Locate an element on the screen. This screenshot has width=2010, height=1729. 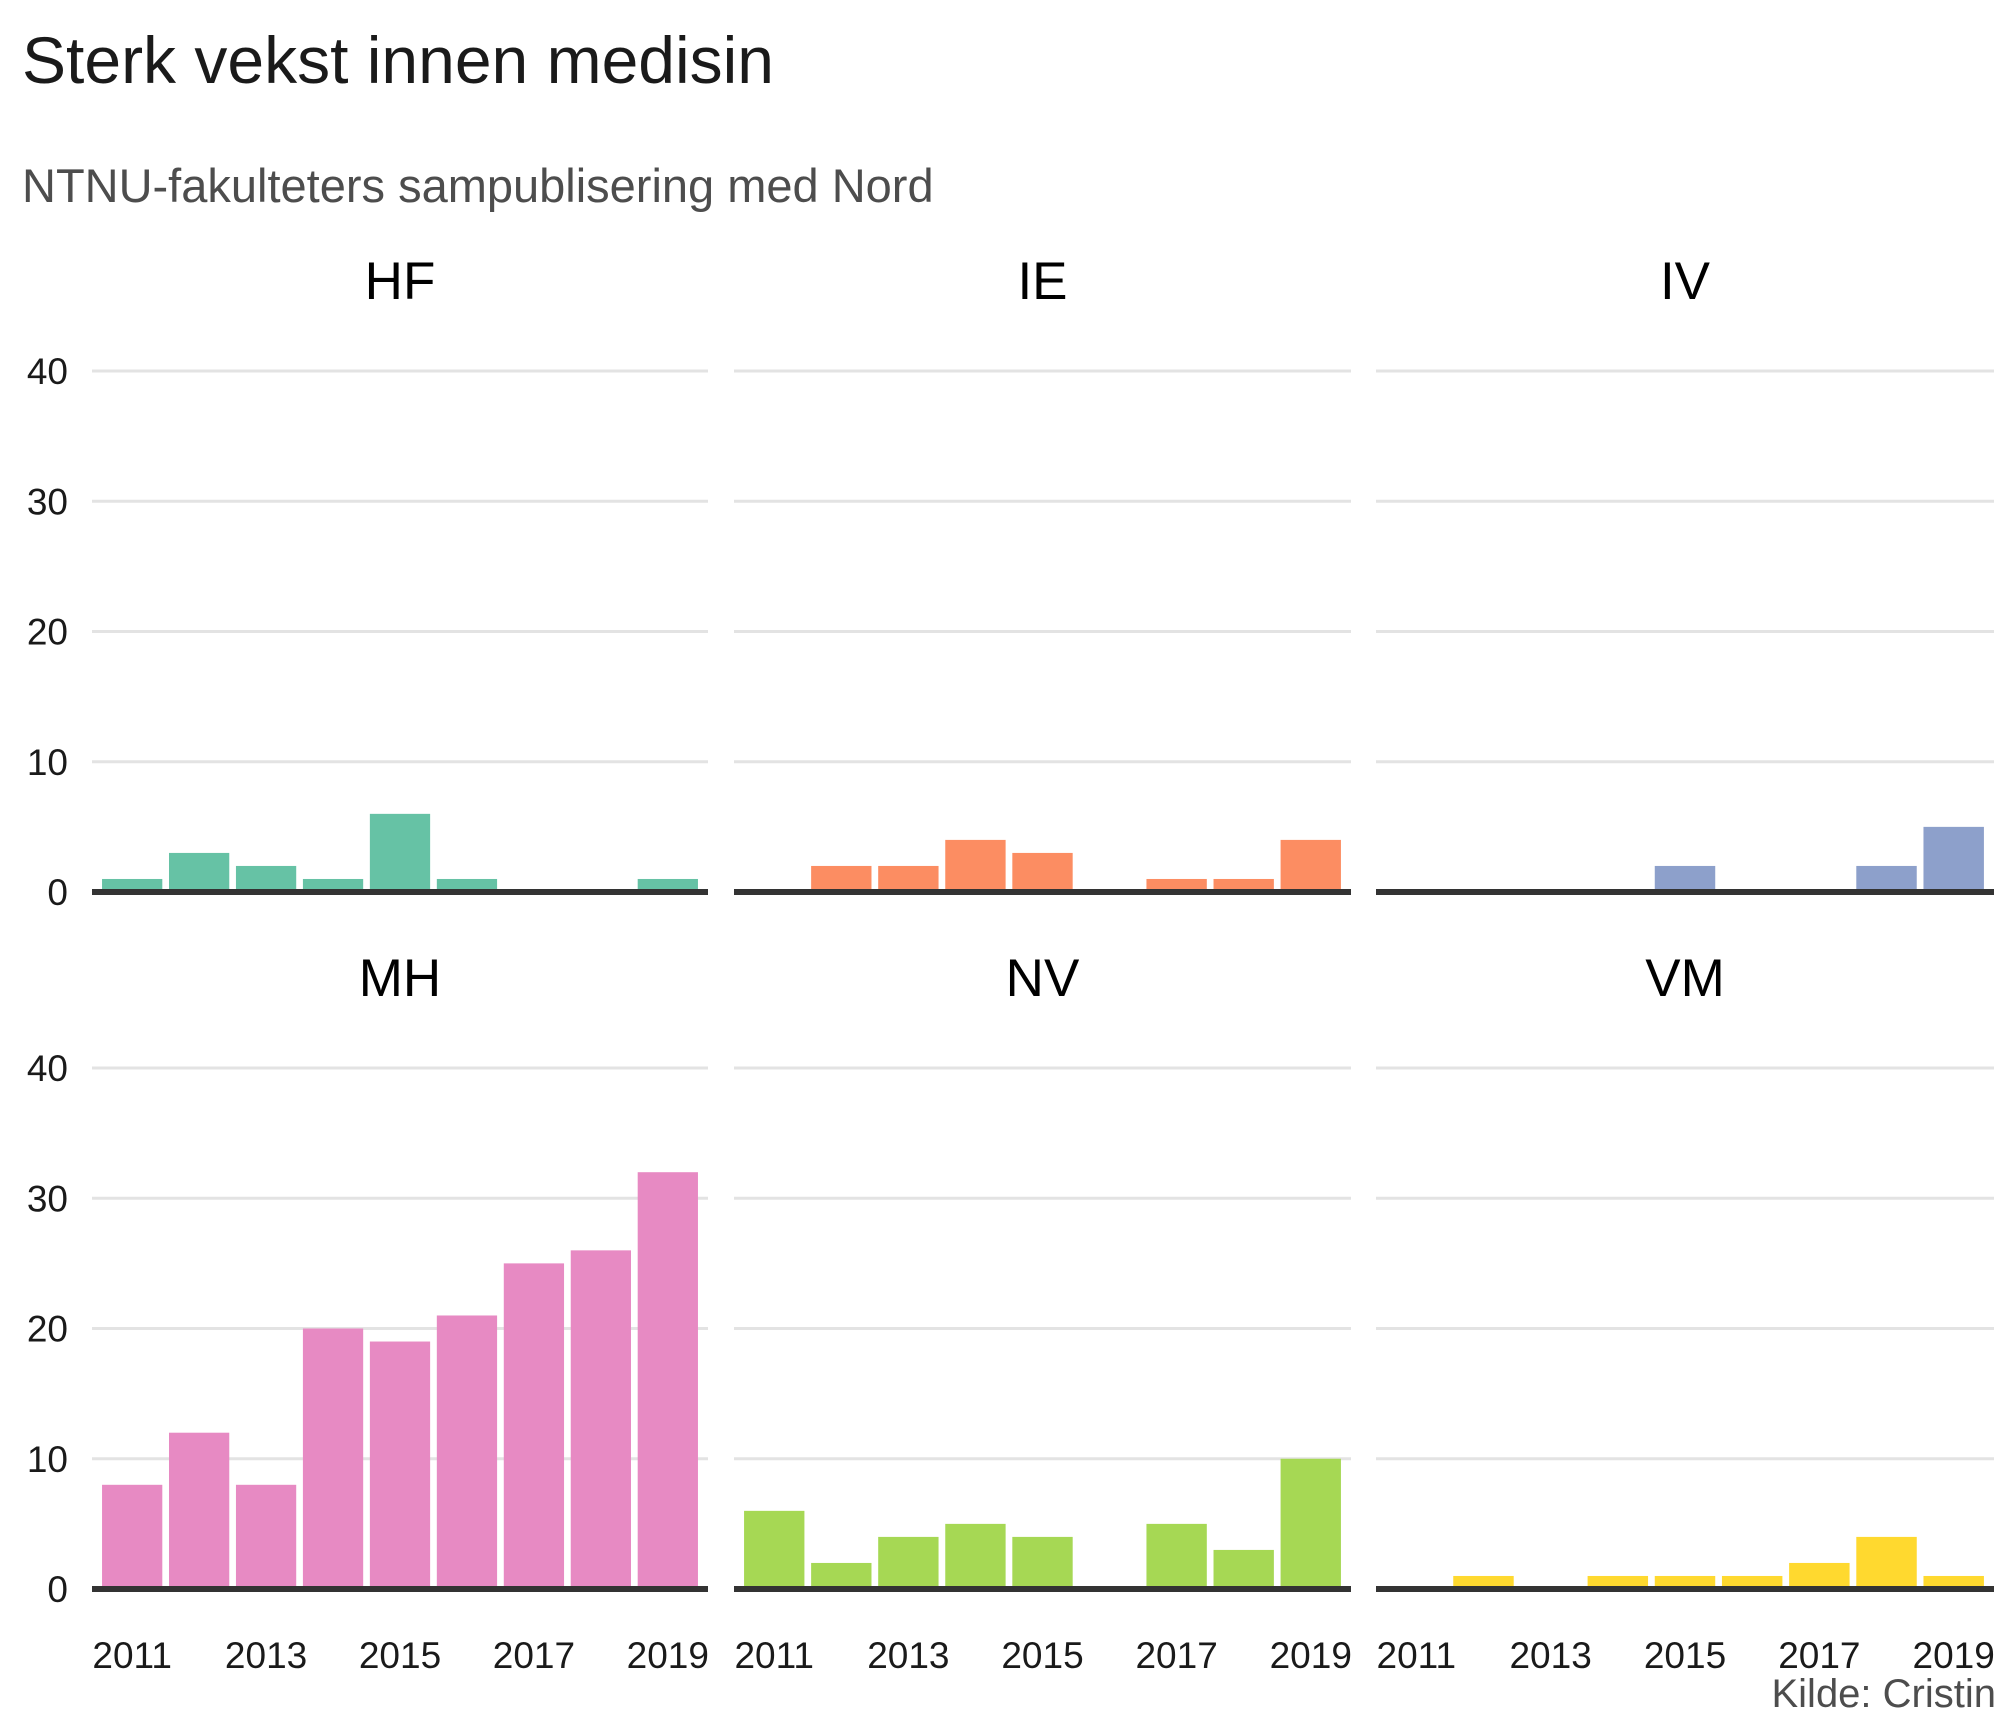
facet-iv: IV is located at coordinates (1685, 573).